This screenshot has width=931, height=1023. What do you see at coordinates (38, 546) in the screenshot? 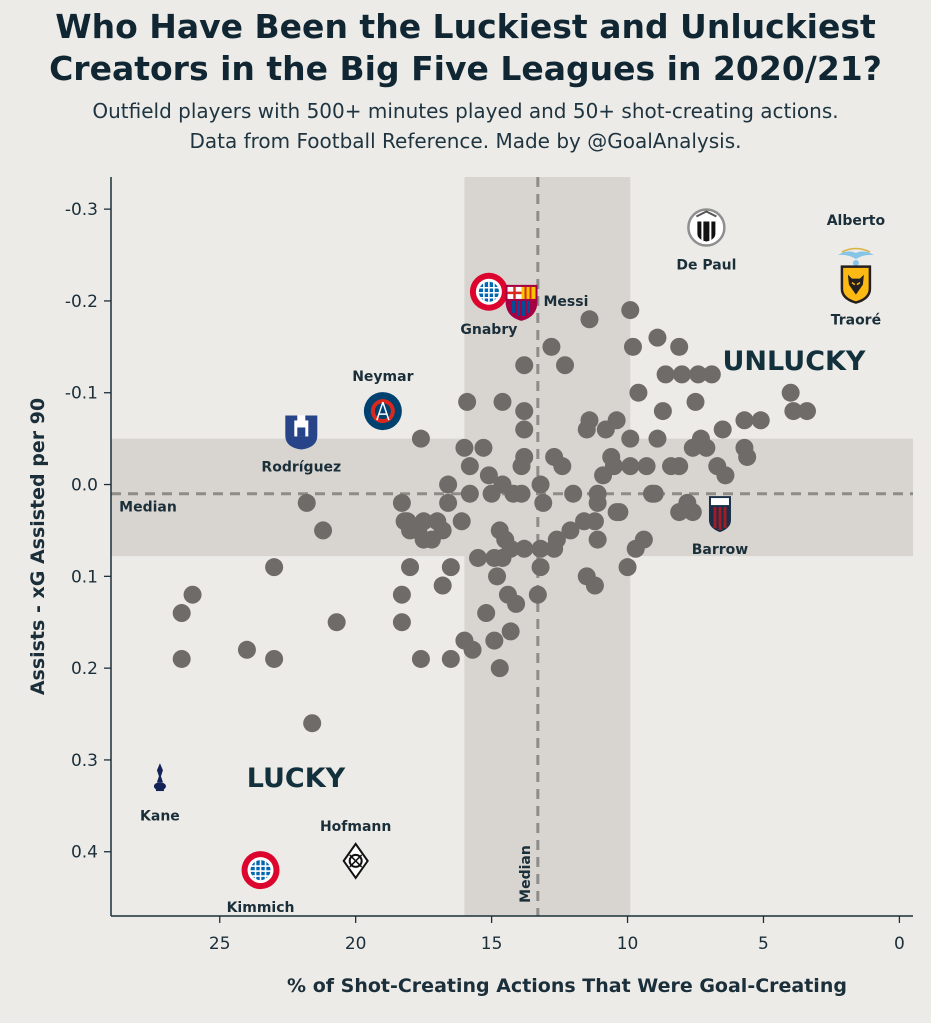
I see `y-axis-label: Assists - xG Assisted per 90` at bounding box center [38, 546].